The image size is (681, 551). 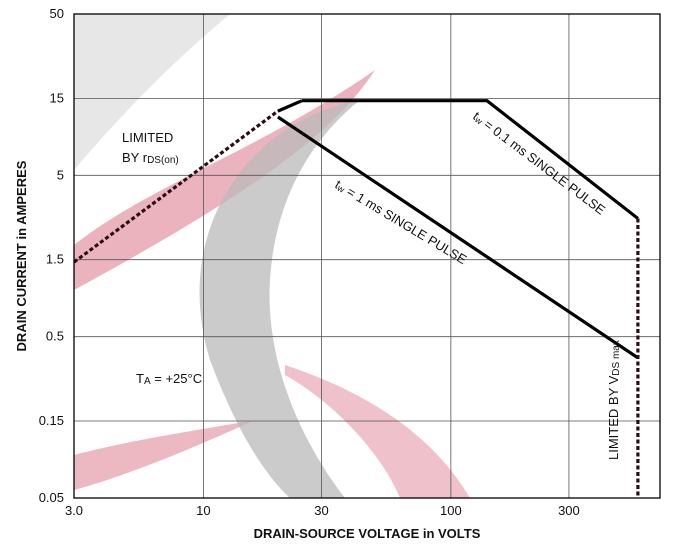 I want to click on y-tick-label: 0.5, so click(x=55, y=336).